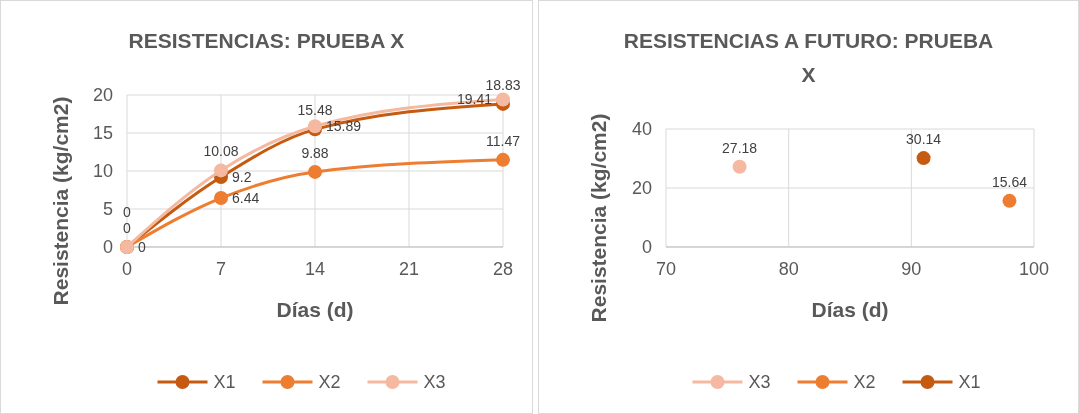  I want to click on data-label: 30.14, so click(924, 139).